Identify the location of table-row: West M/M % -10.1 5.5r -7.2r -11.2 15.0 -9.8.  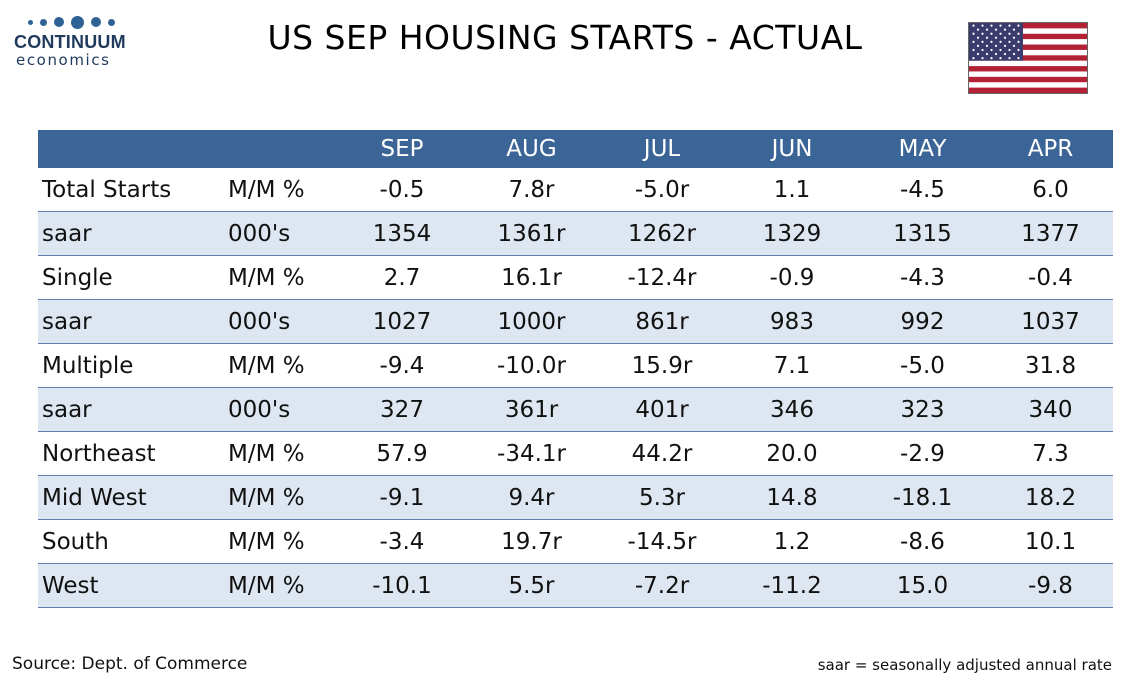
(575, 585).